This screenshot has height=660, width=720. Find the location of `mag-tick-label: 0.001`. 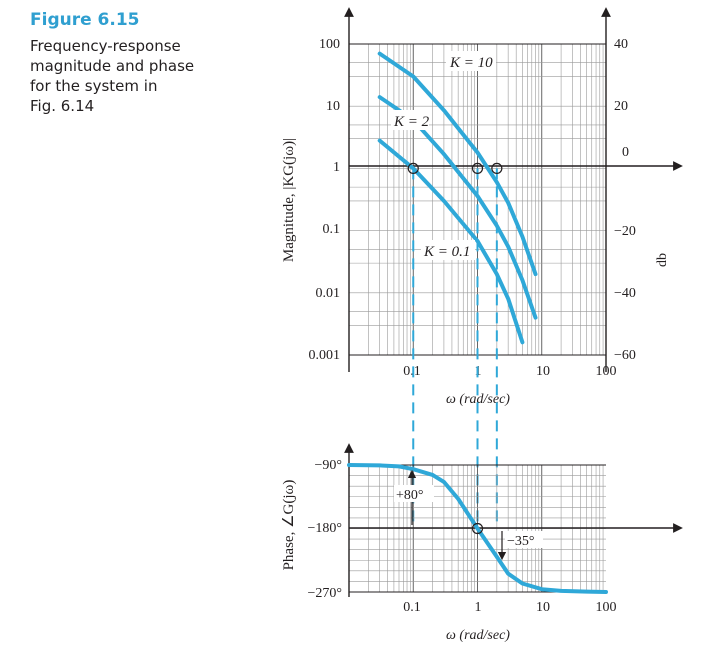

mag-tick-label: 0.001 is located at coordinates (325, 355).